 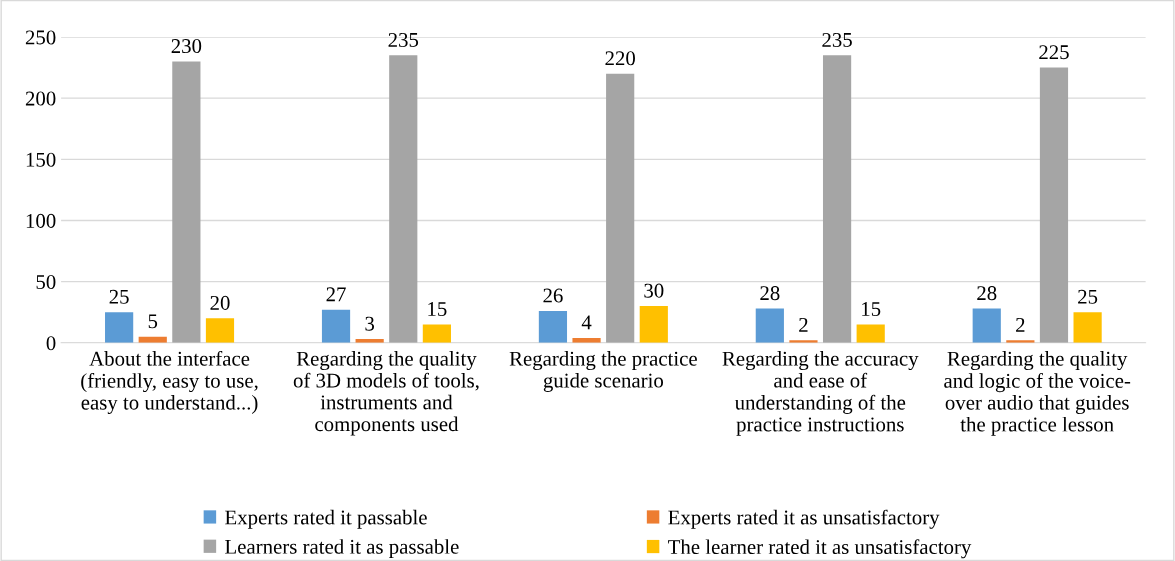 I want to click on data-label: 5, so click(x=153, y=321).